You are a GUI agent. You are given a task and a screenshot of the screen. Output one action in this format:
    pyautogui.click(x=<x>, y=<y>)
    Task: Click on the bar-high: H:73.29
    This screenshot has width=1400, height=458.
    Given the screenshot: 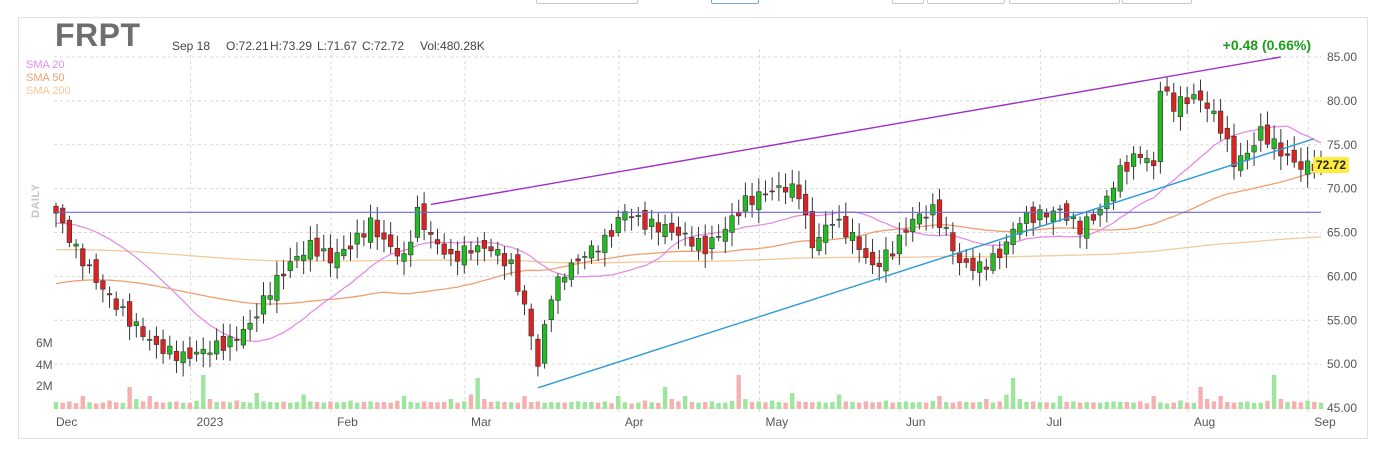 What is the action you would take?
    pyautogui.click(x=291, y=46)
    